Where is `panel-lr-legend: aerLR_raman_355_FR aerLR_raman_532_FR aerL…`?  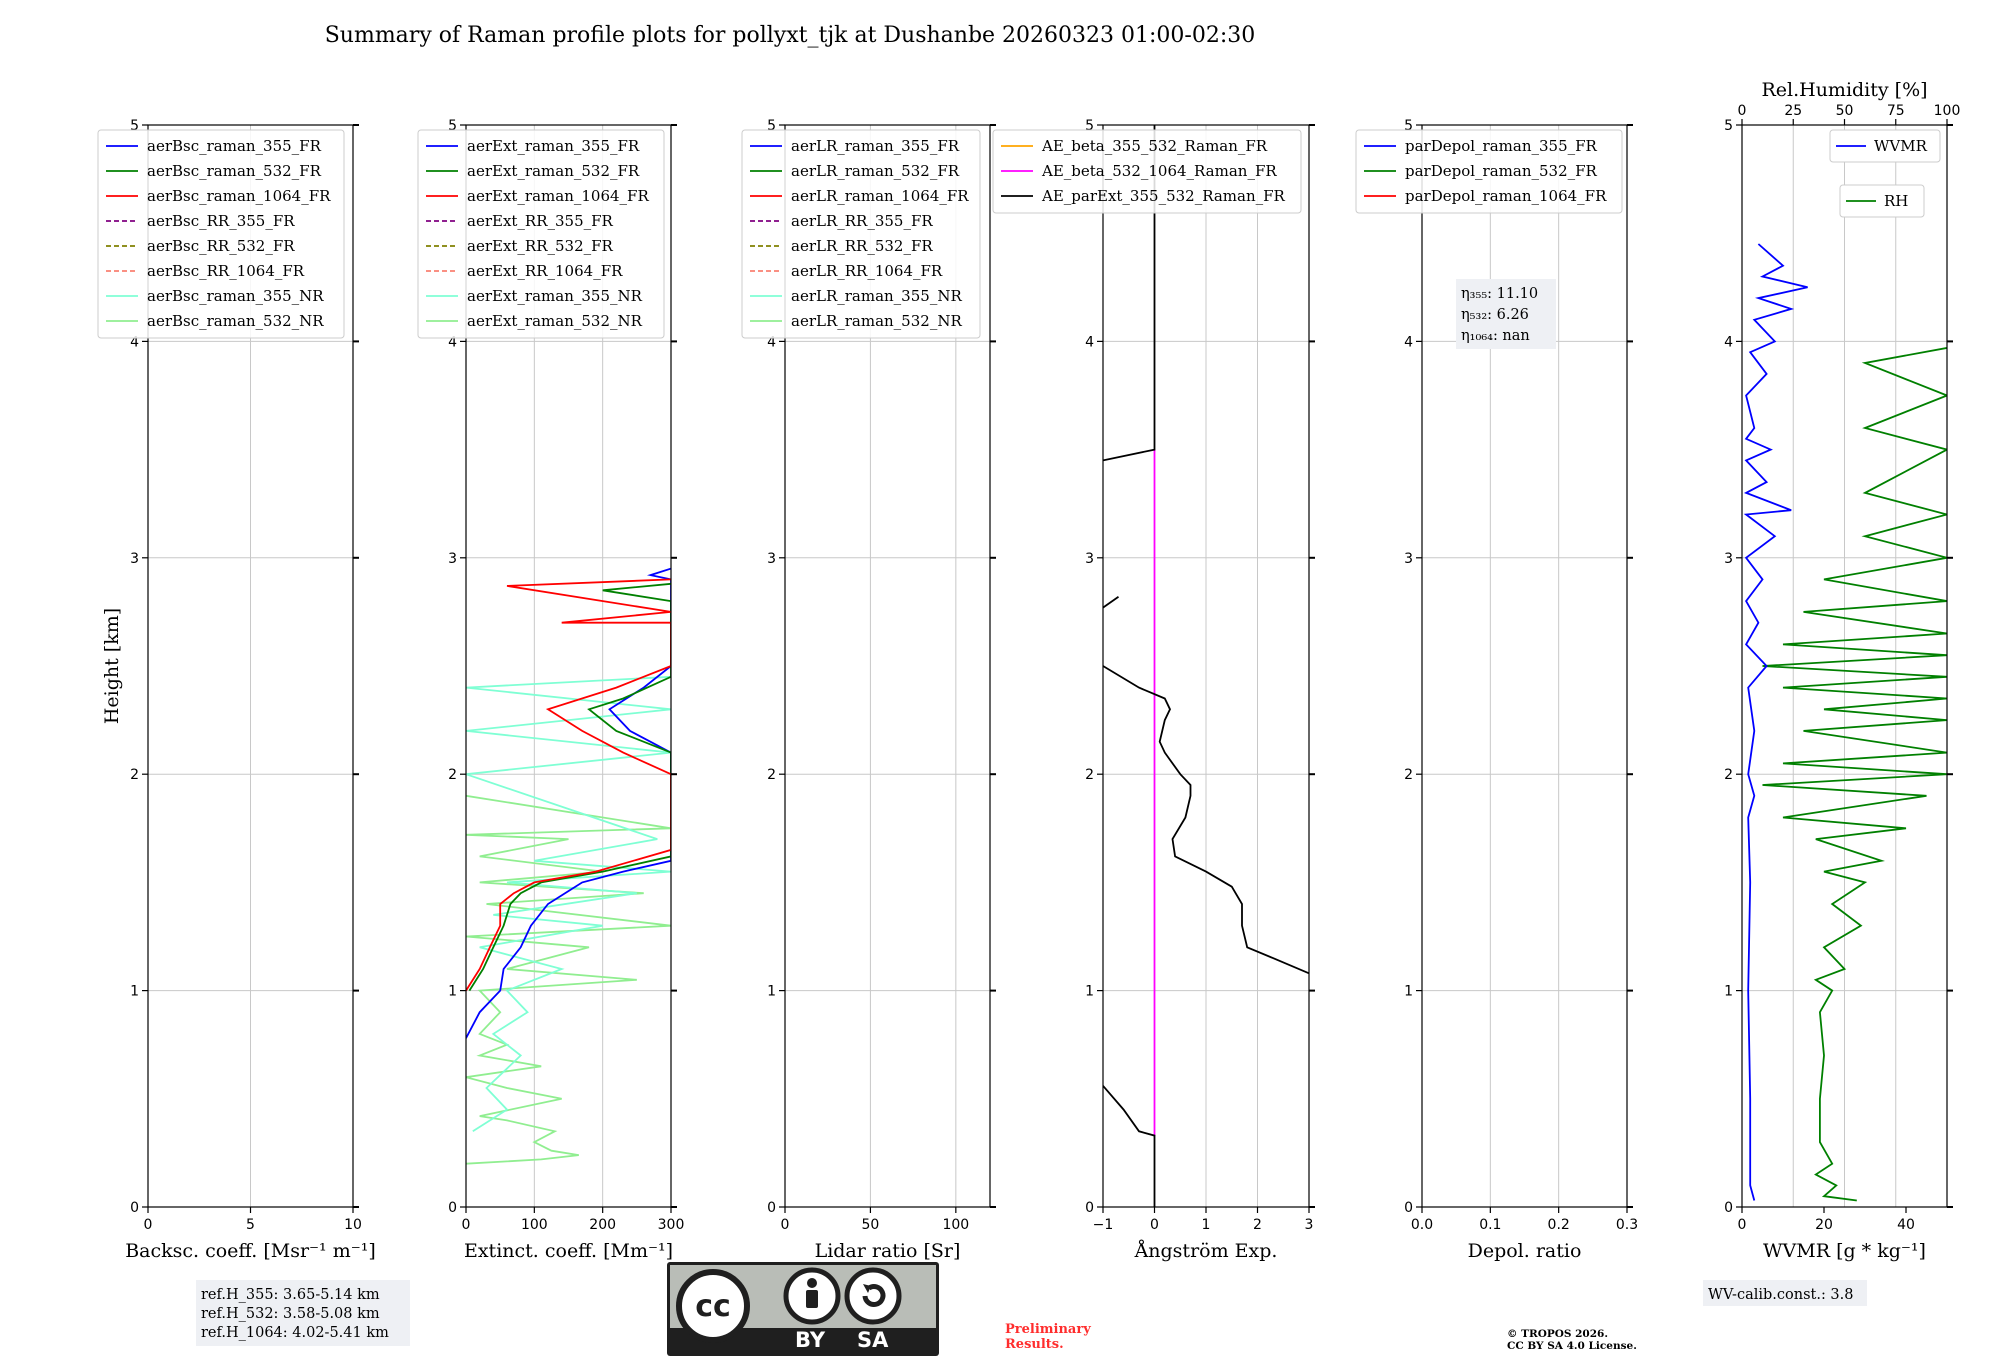 panel-lr-legend: aerLR_raman_355_FR aerLR_raman_532_FR aerL… is located at coordinates (861, 234).